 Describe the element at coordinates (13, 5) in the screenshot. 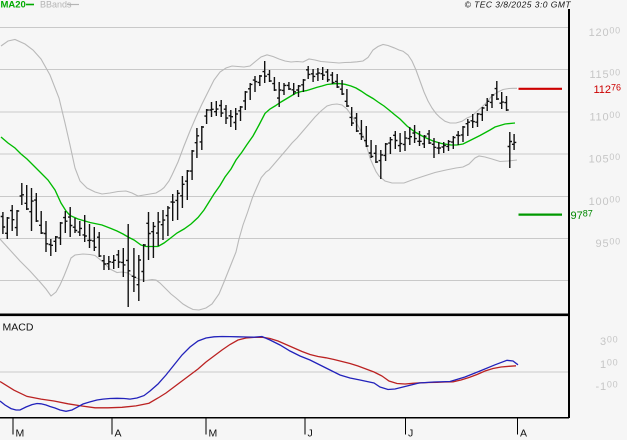

I see `svg-text: MA20` at that location.